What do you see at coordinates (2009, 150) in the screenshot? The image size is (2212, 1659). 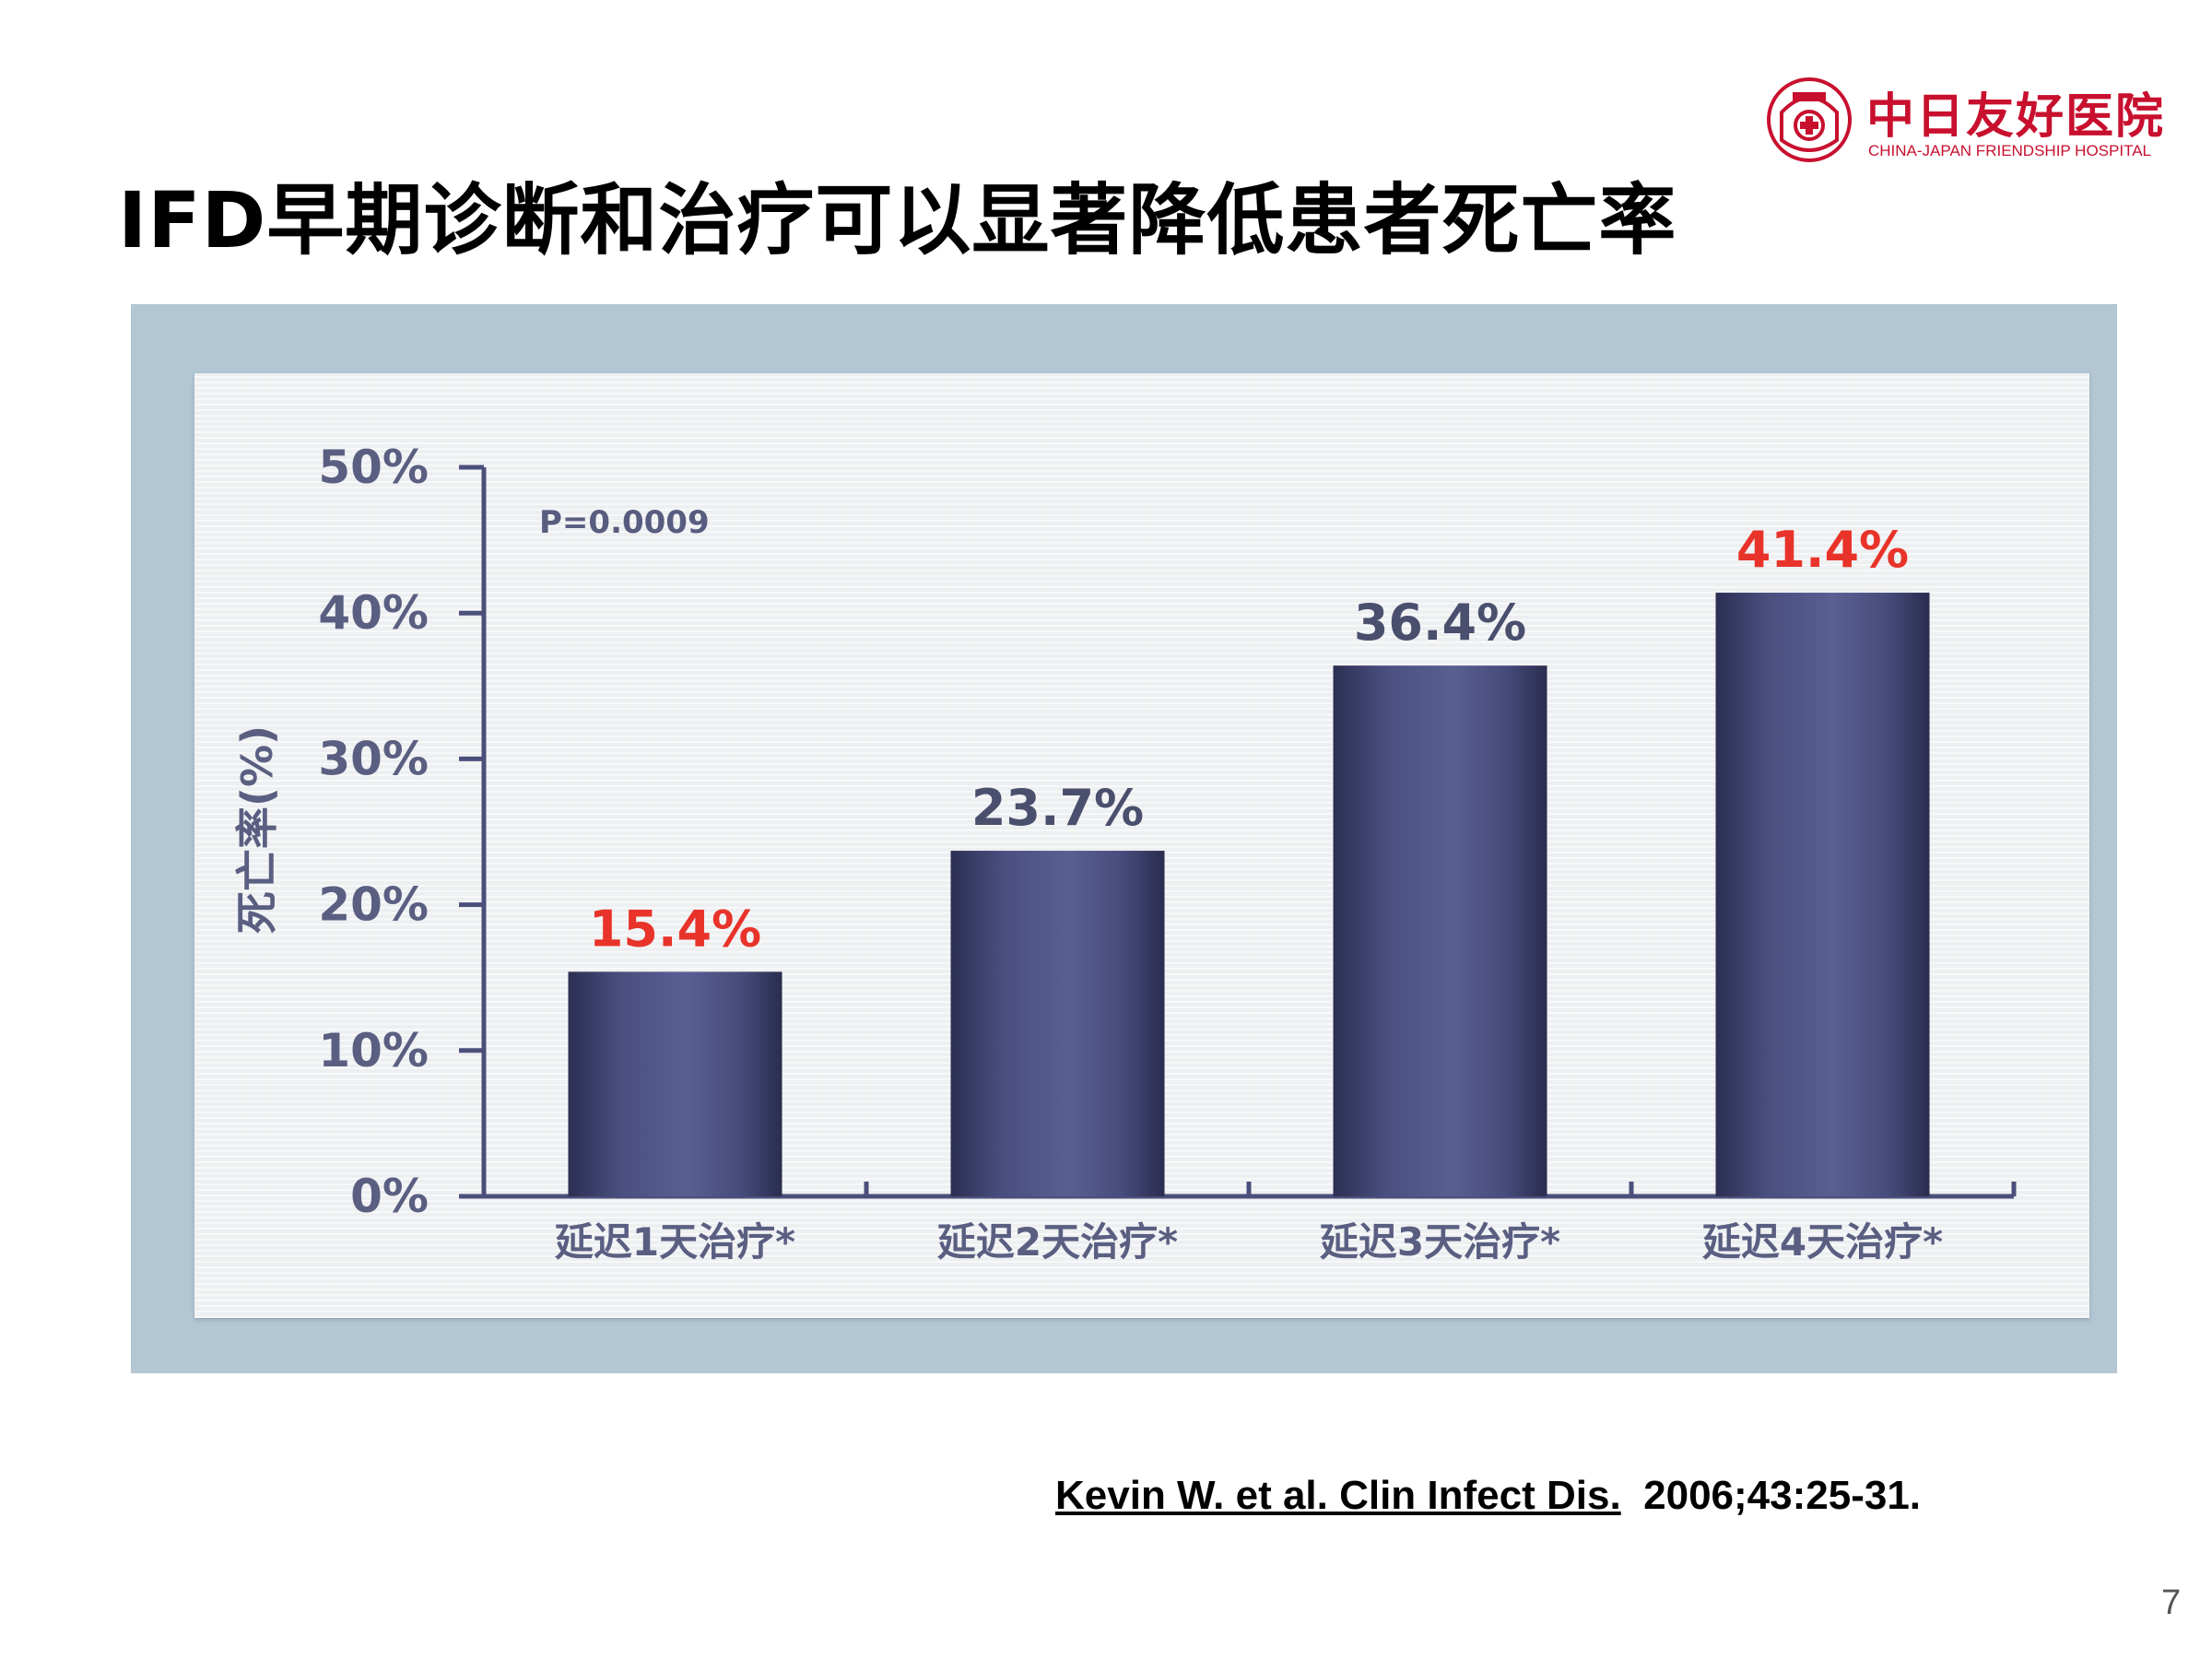 I see `logo-name-en: CHINA-JAPAN FRIENDSHIP HOSPITAL` at bounding box center [2009, 150].